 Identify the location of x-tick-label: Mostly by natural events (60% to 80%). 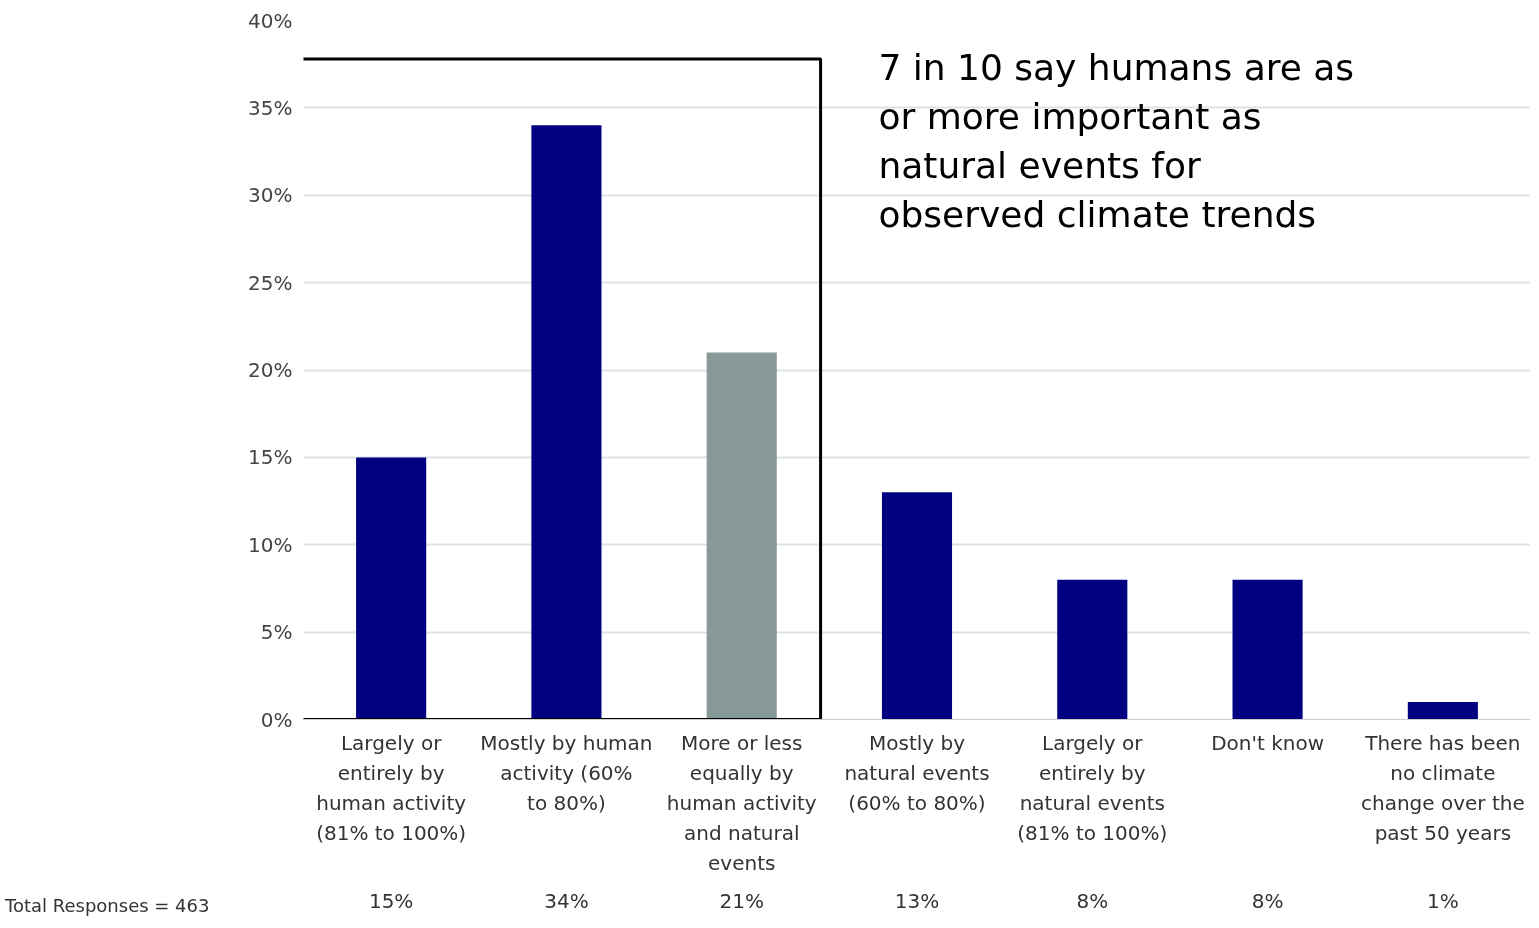
(917, 772).